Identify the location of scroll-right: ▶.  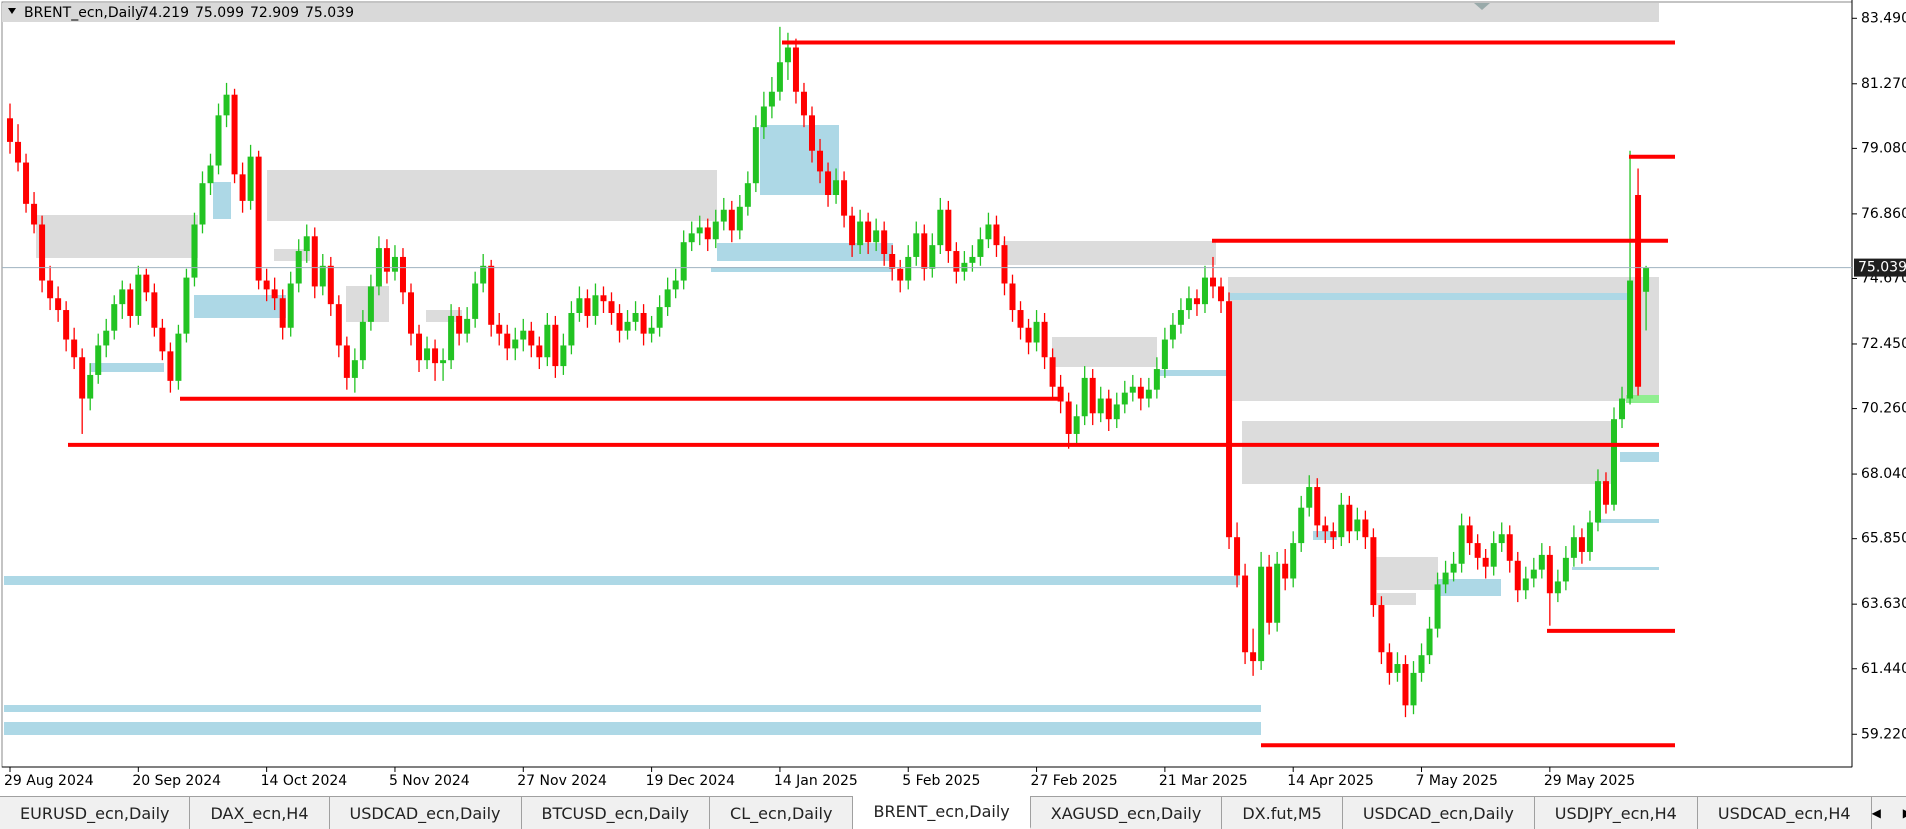
(1904, 813).